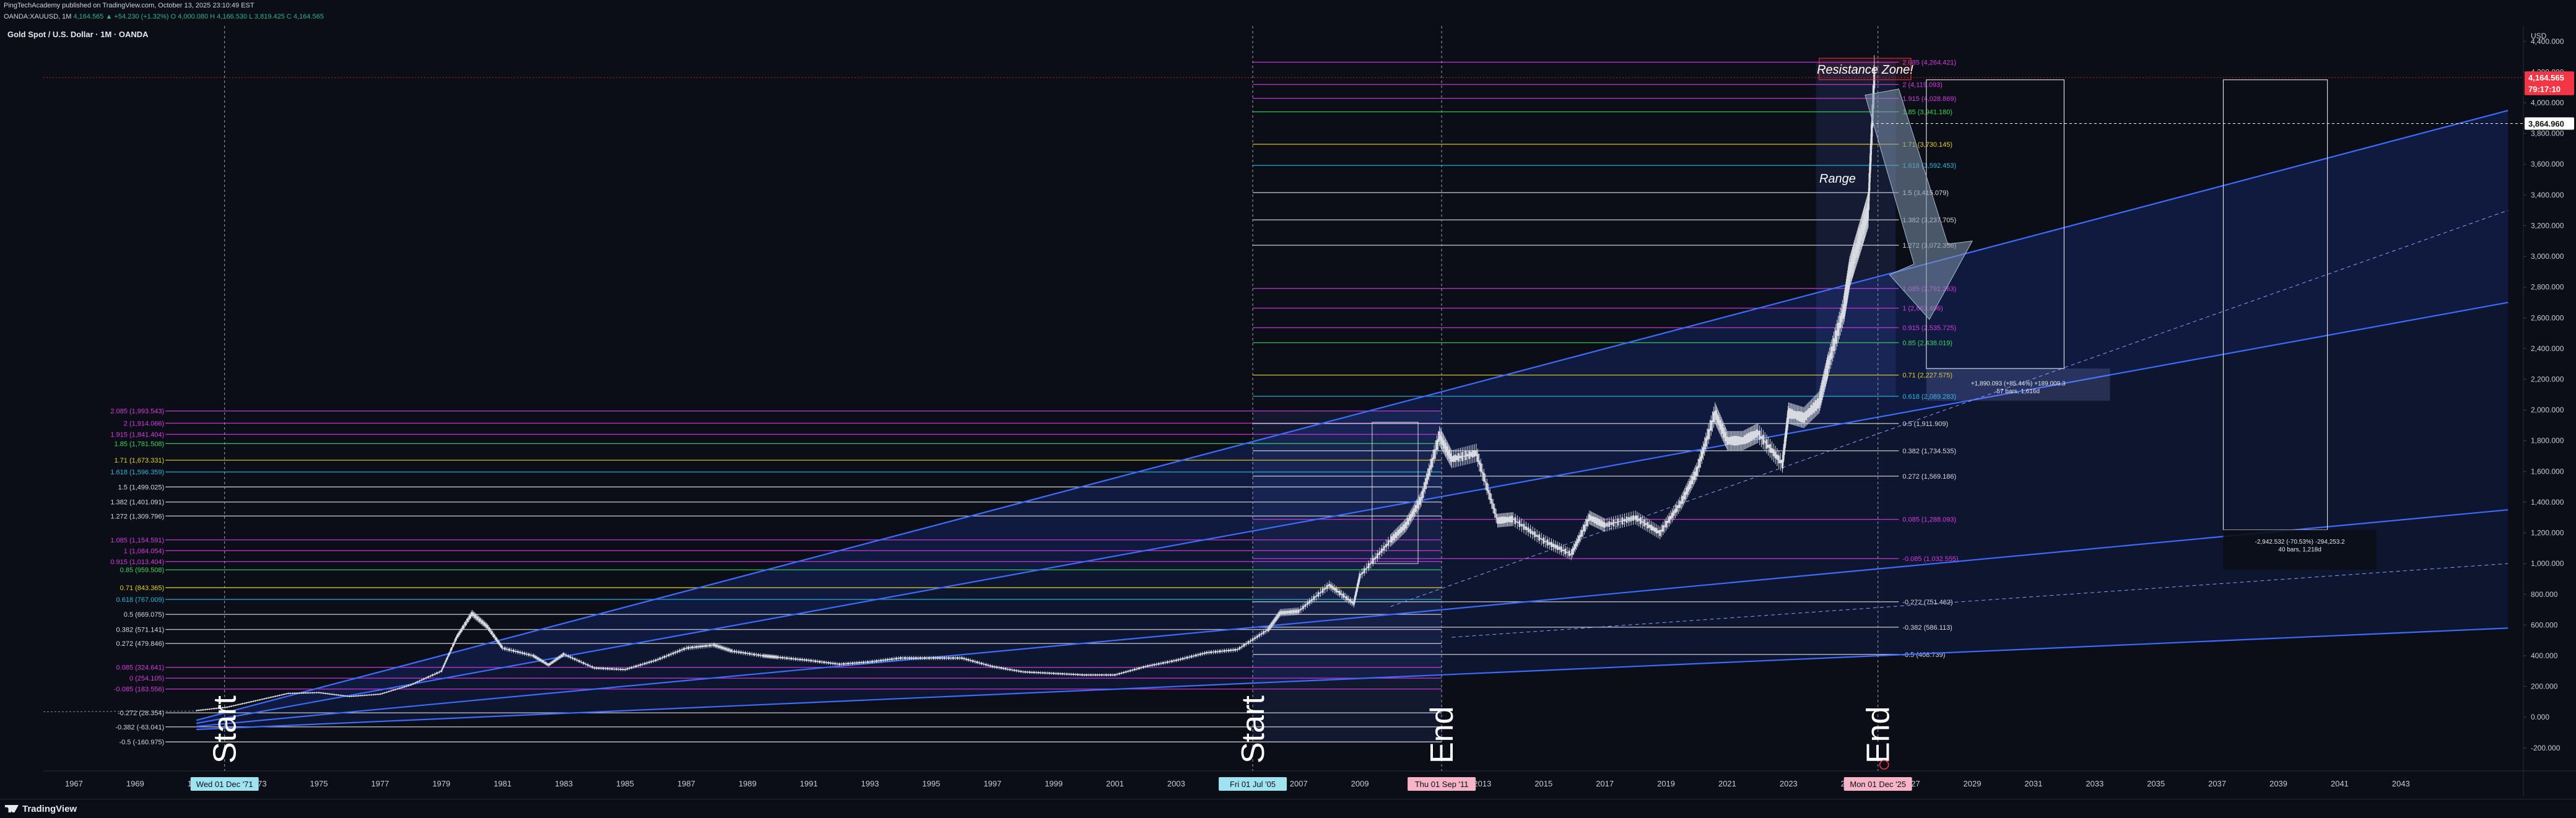 This screenshot has width=2576, height=818. Describe the element at coordinates (137, 540) in the screenshot. I see `fib-label: 1.085 (1,154.591)` at that location.